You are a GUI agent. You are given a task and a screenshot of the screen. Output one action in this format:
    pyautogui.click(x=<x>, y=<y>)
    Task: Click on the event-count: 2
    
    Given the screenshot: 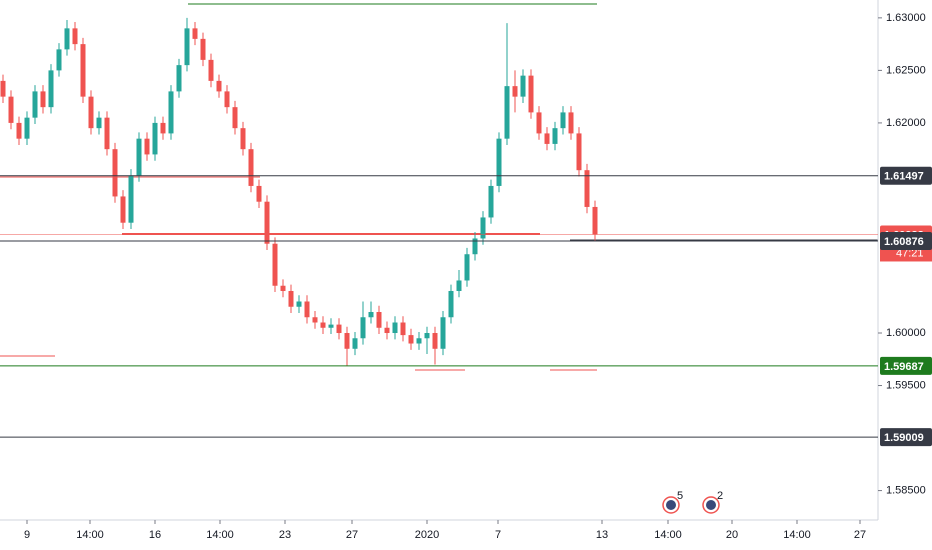 What is the action you would take?
    pyautogui.click(x=720, y=496)
    